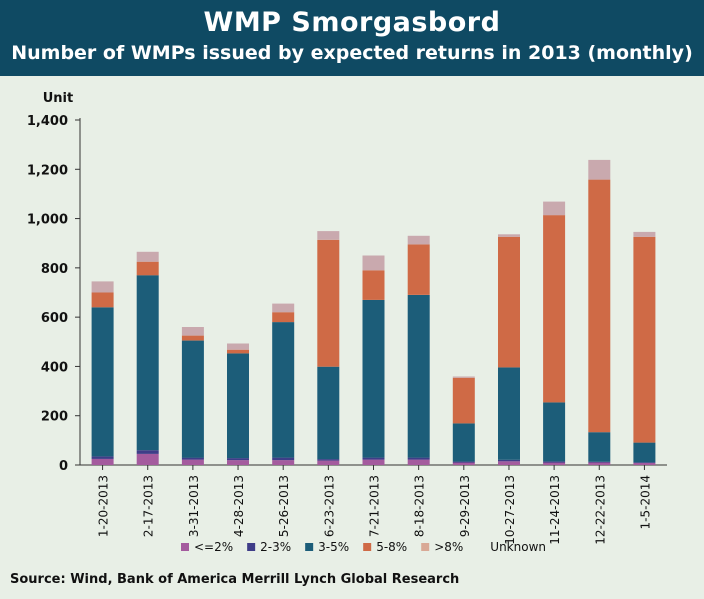  Describe the element at coordinates (54, 367) in the screenshot. I see `y-tick-label: 400` at that location.